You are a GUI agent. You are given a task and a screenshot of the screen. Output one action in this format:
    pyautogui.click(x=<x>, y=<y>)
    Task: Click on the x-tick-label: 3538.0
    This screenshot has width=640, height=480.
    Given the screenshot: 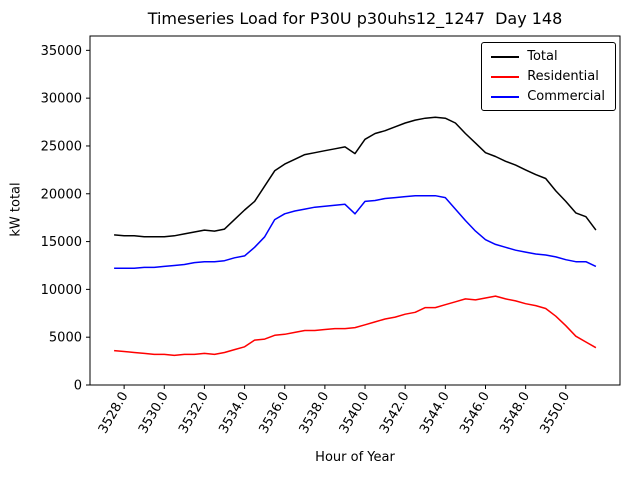 What is the action you would take?
    pyautogui.click(x=315, y=413)
    